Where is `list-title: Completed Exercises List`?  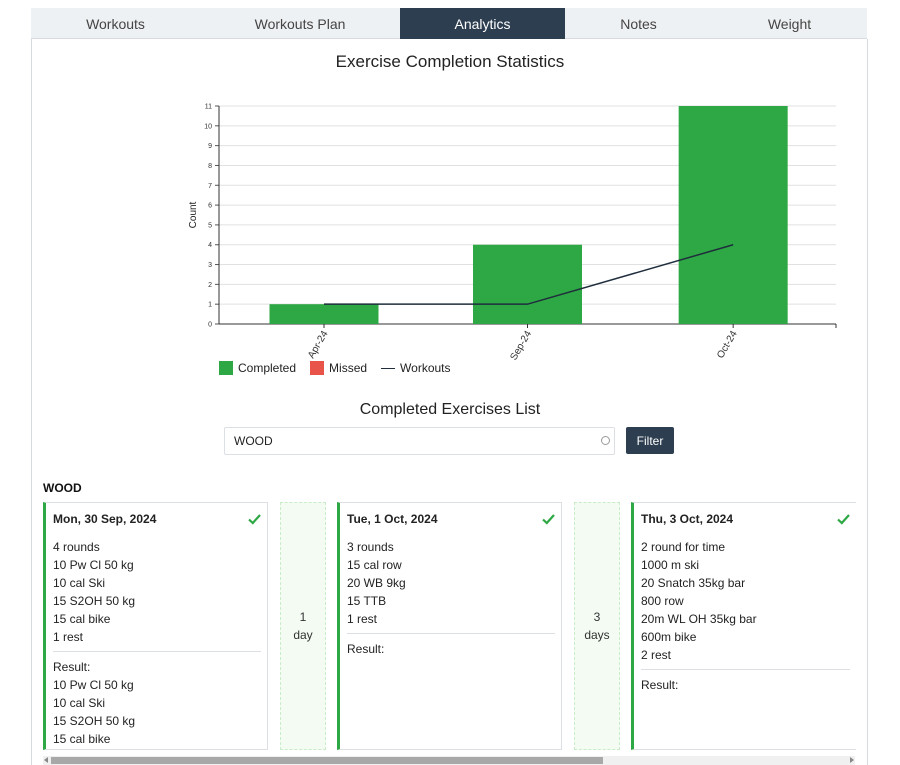
list-title: Completed Exercises List is located at coordinates (450, 409).